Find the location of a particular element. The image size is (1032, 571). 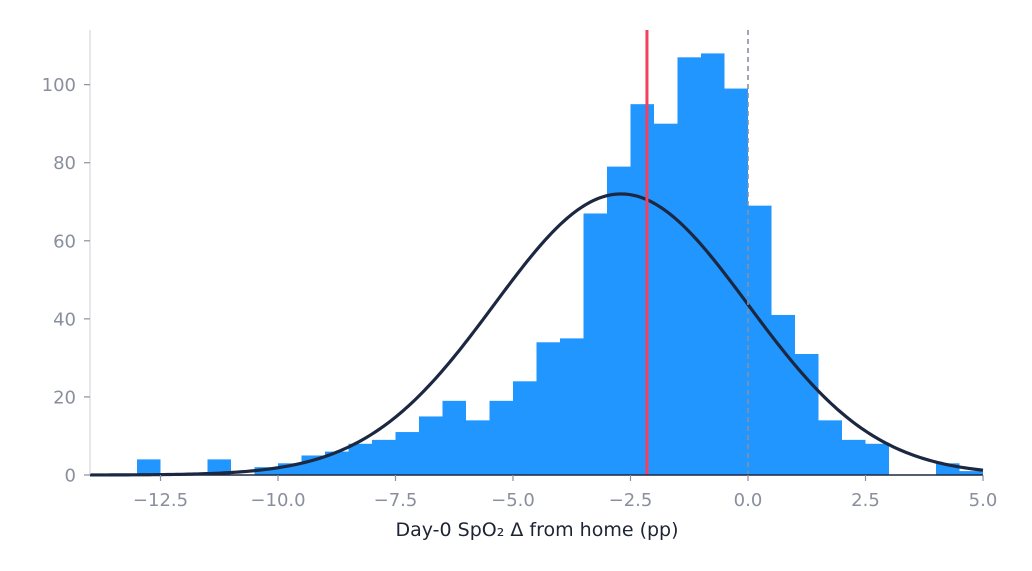

y-tick-label: 100 is located at coordinates (59, 85).